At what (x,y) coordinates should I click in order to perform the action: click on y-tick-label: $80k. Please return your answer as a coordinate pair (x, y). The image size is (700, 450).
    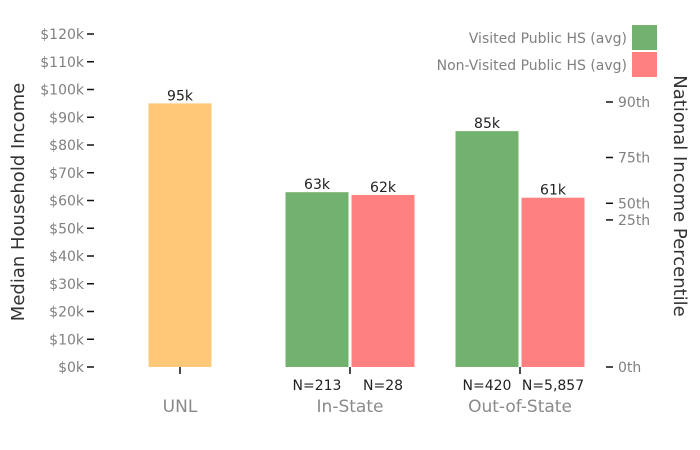
    Looking at the image, I should click on (67, 146).